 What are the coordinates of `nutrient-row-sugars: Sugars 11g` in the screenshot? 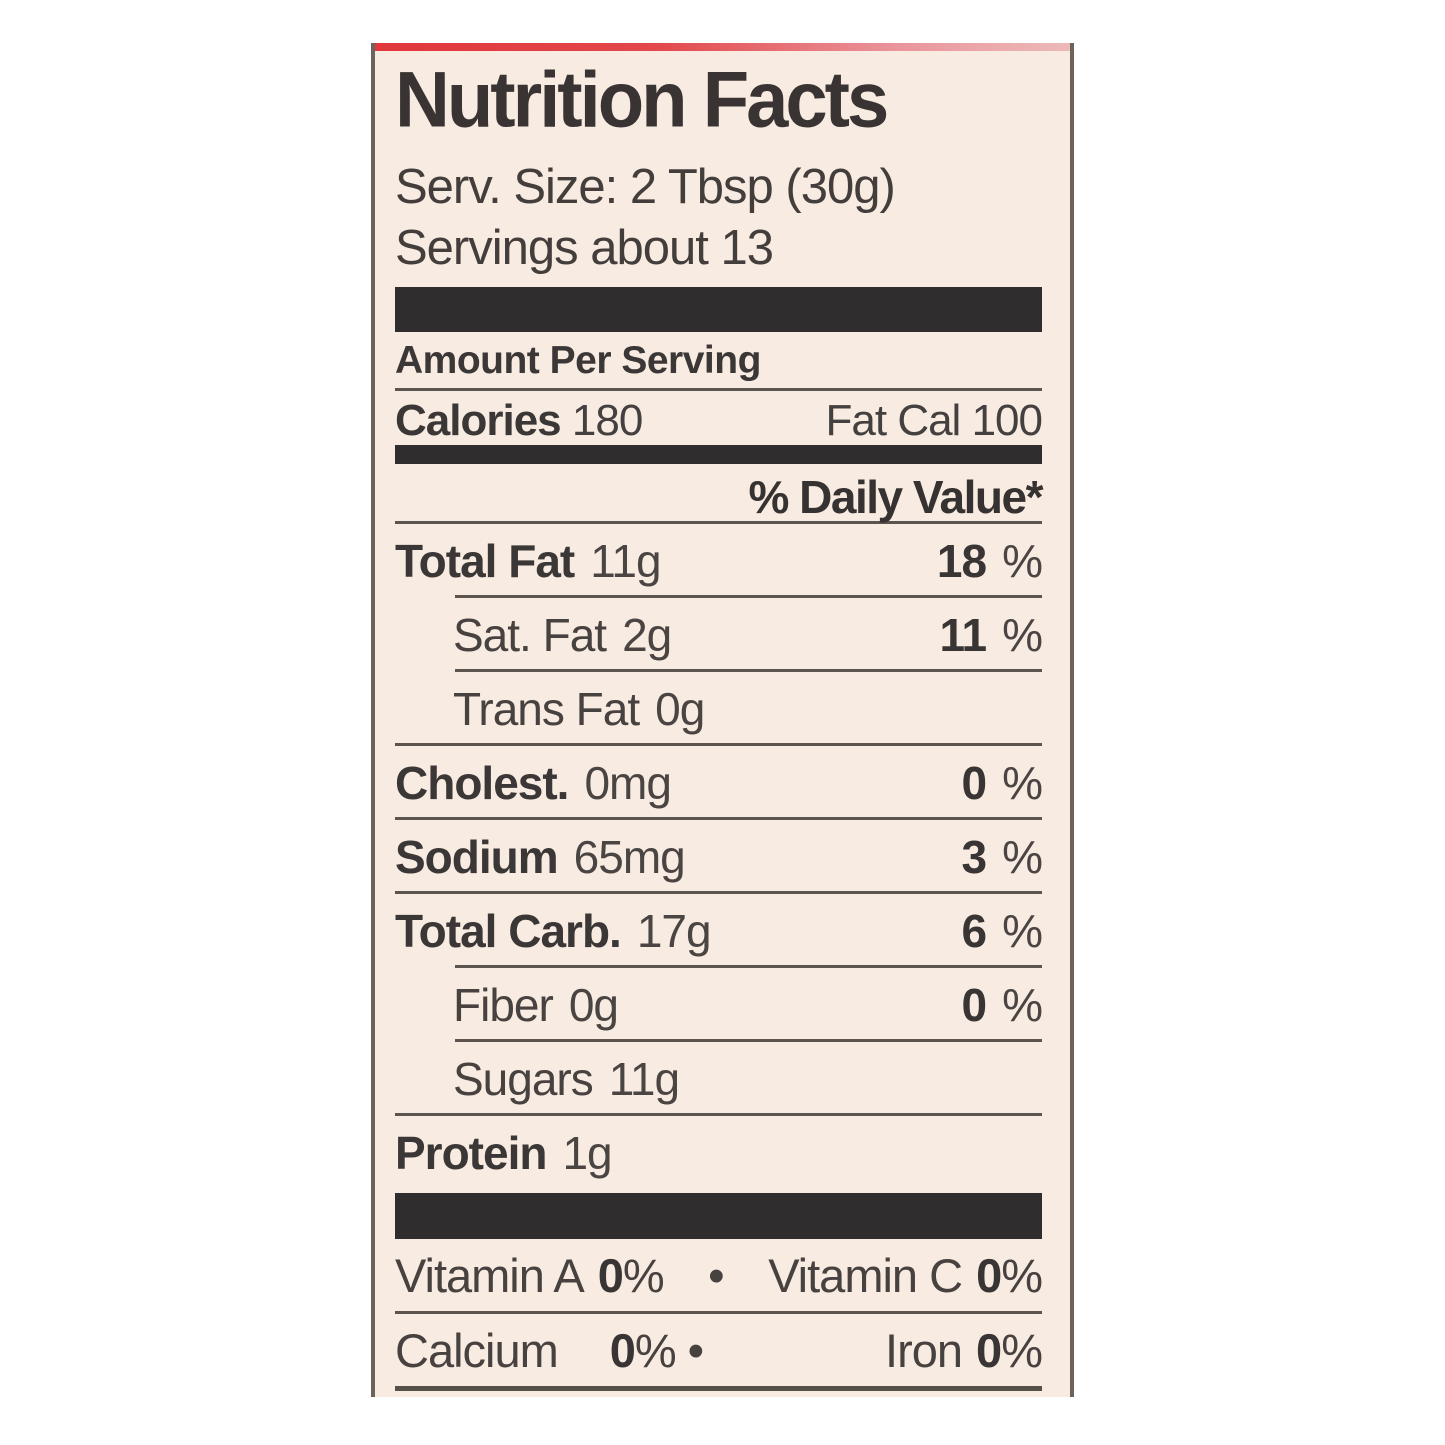 It's located at (718, 1077).